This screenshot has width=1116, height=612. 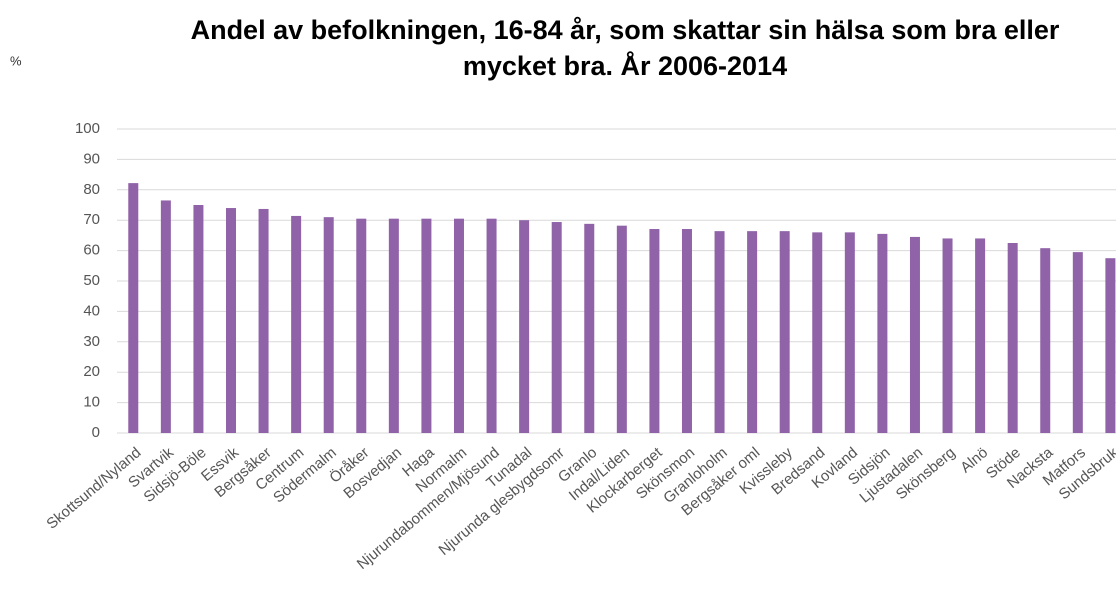 I want to click on y-tick-label: 90, so click(x=91, y=158).